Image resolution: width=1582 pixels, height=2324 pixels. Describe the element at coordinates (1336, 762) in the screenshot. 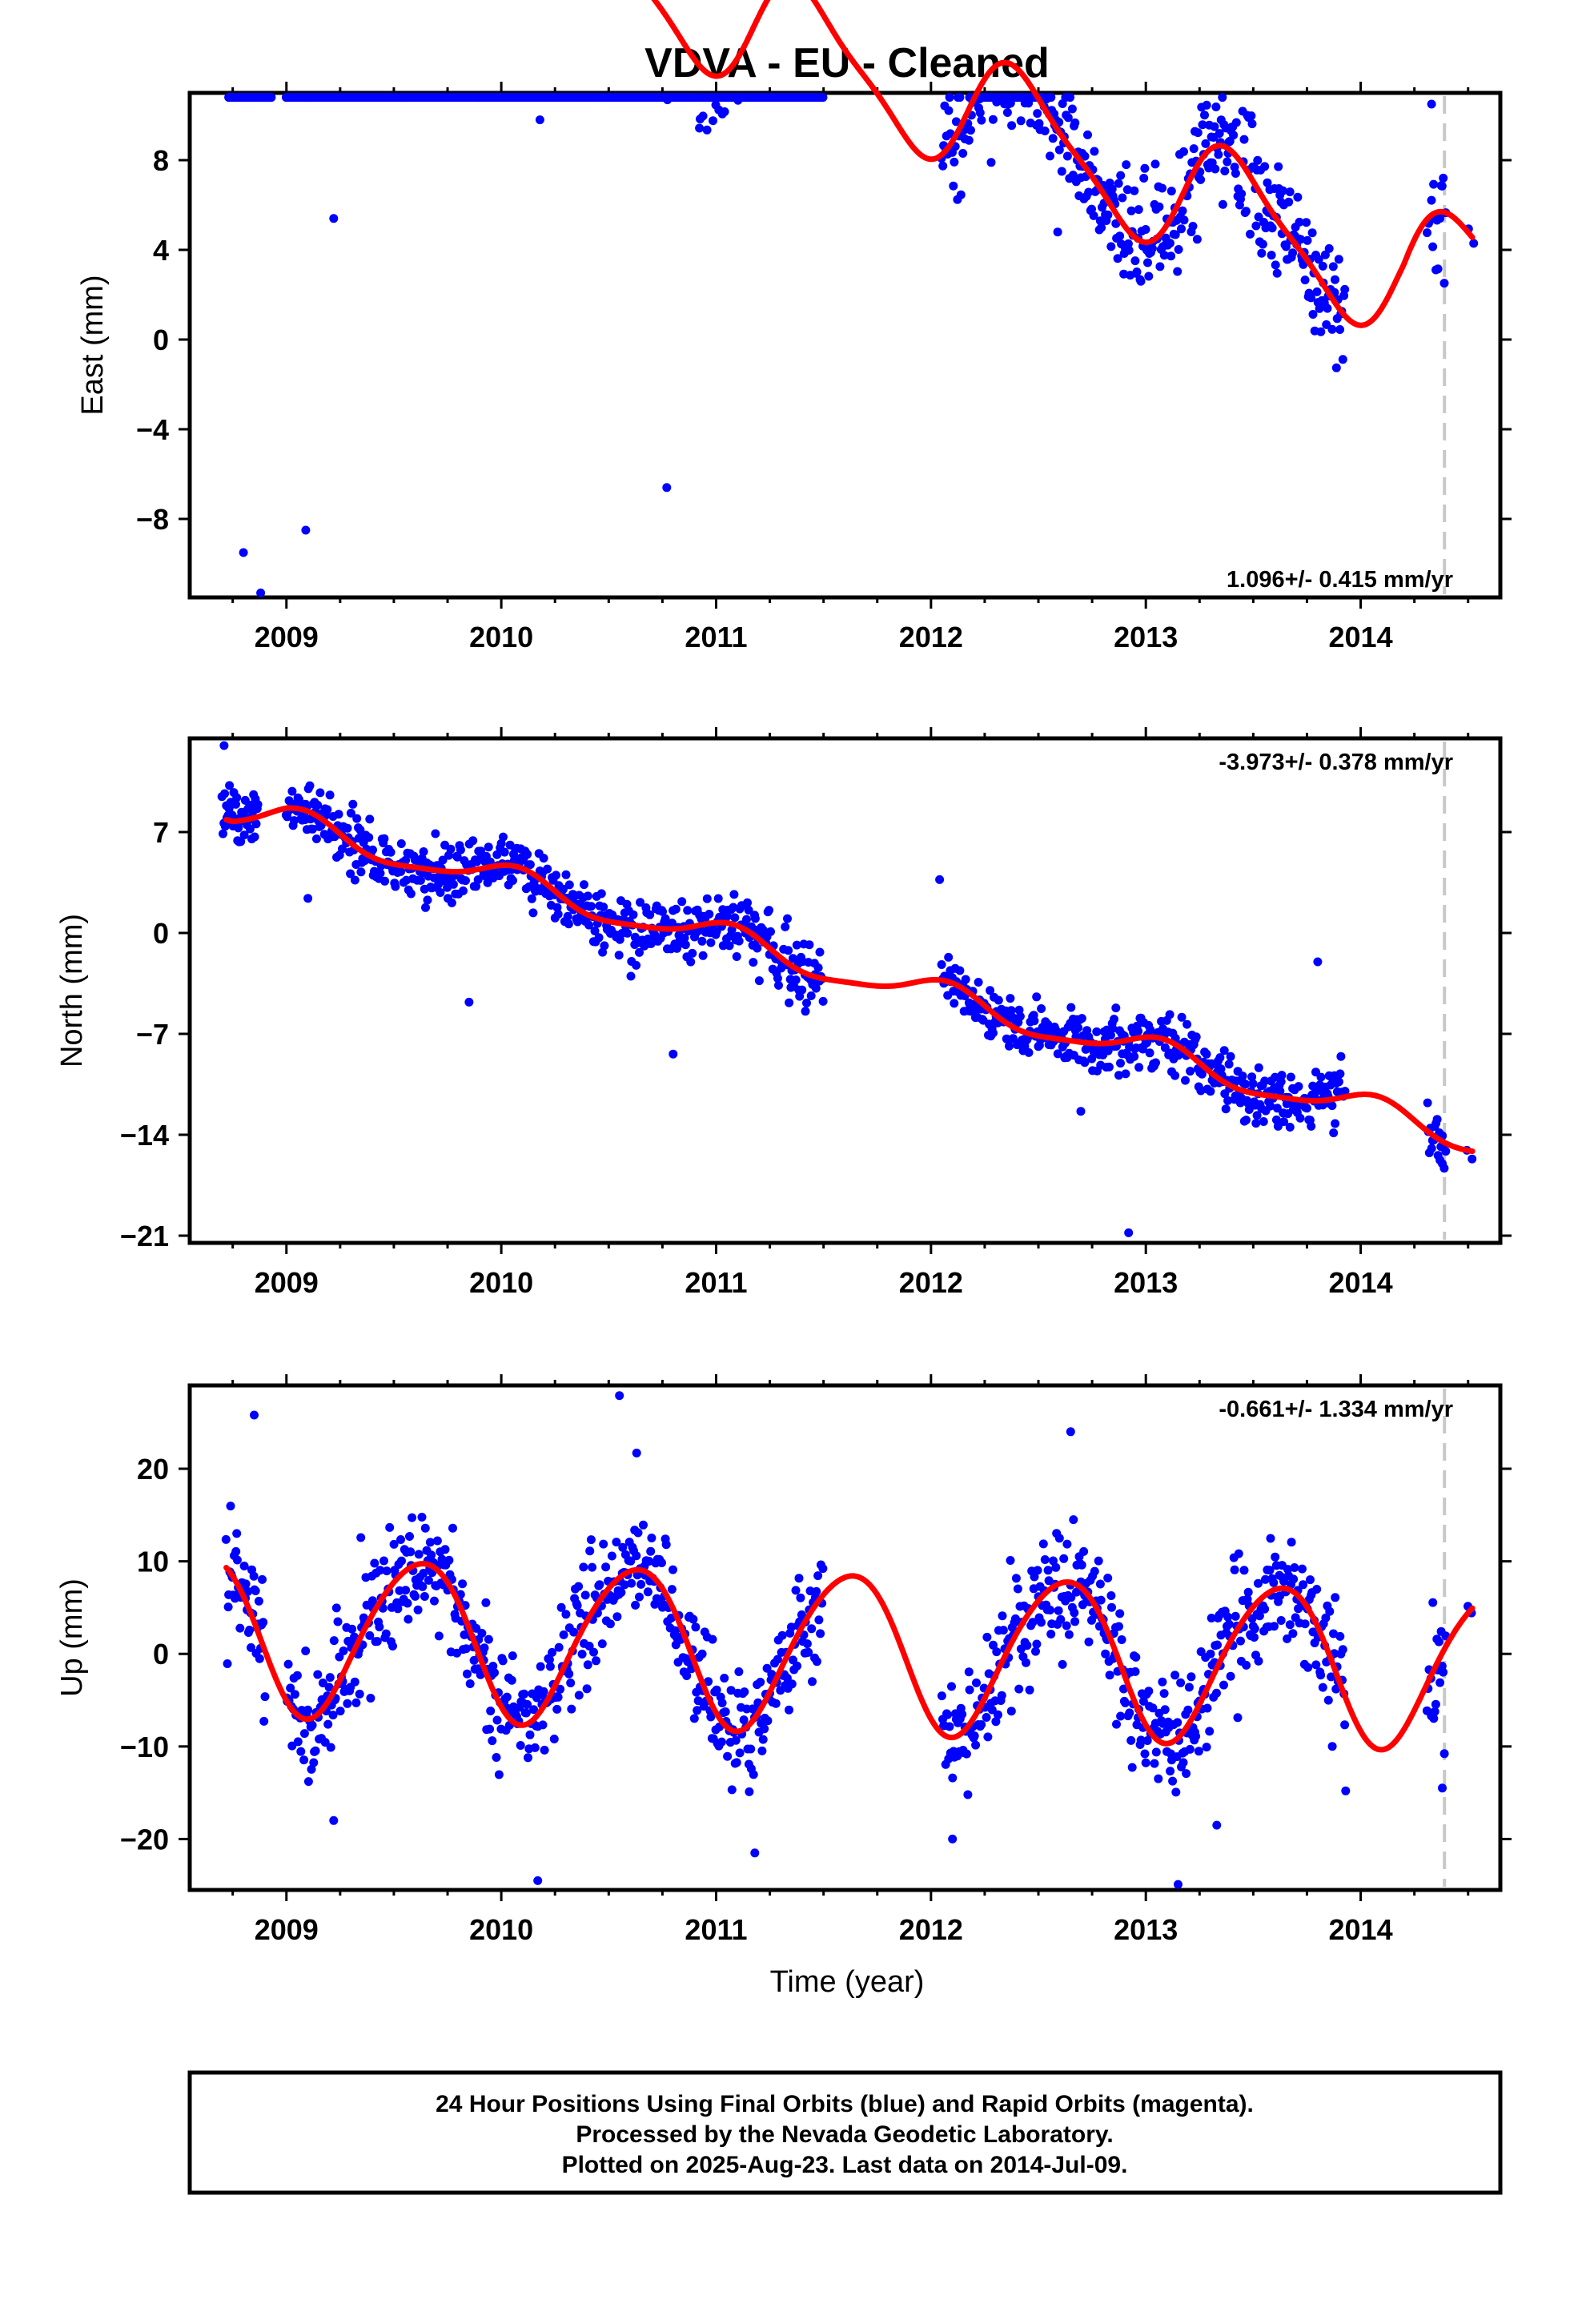

I see `north-rate-label: -3.973+/- 0.378 mm/yr` at that location.